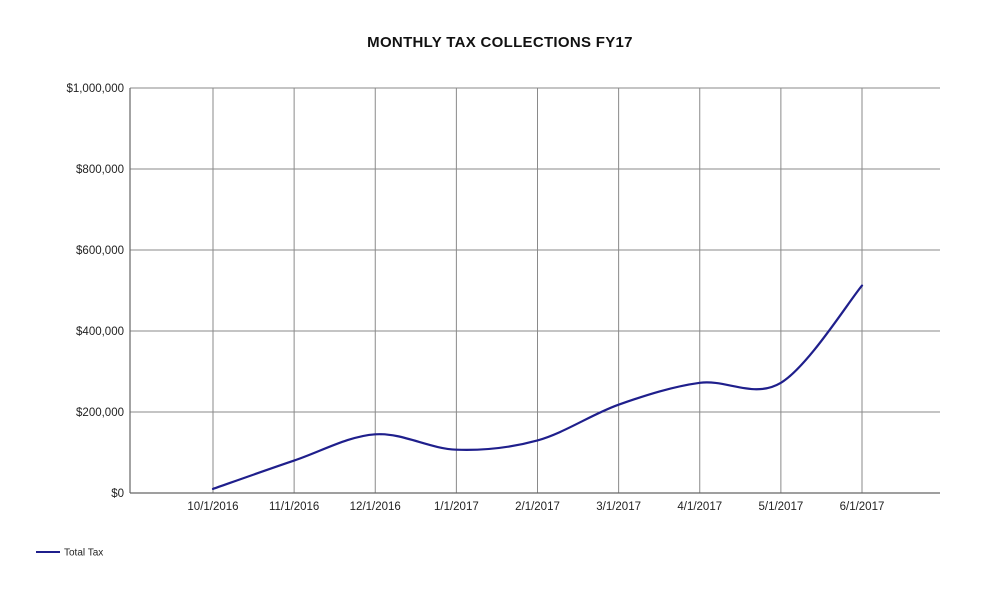 The height and width of the screenshot is (590, 1000). What do you see at coordinates (95, 89) in the screenshot?
I see `y-tick-label: $1,000,000` at bounding box center [95, 89].